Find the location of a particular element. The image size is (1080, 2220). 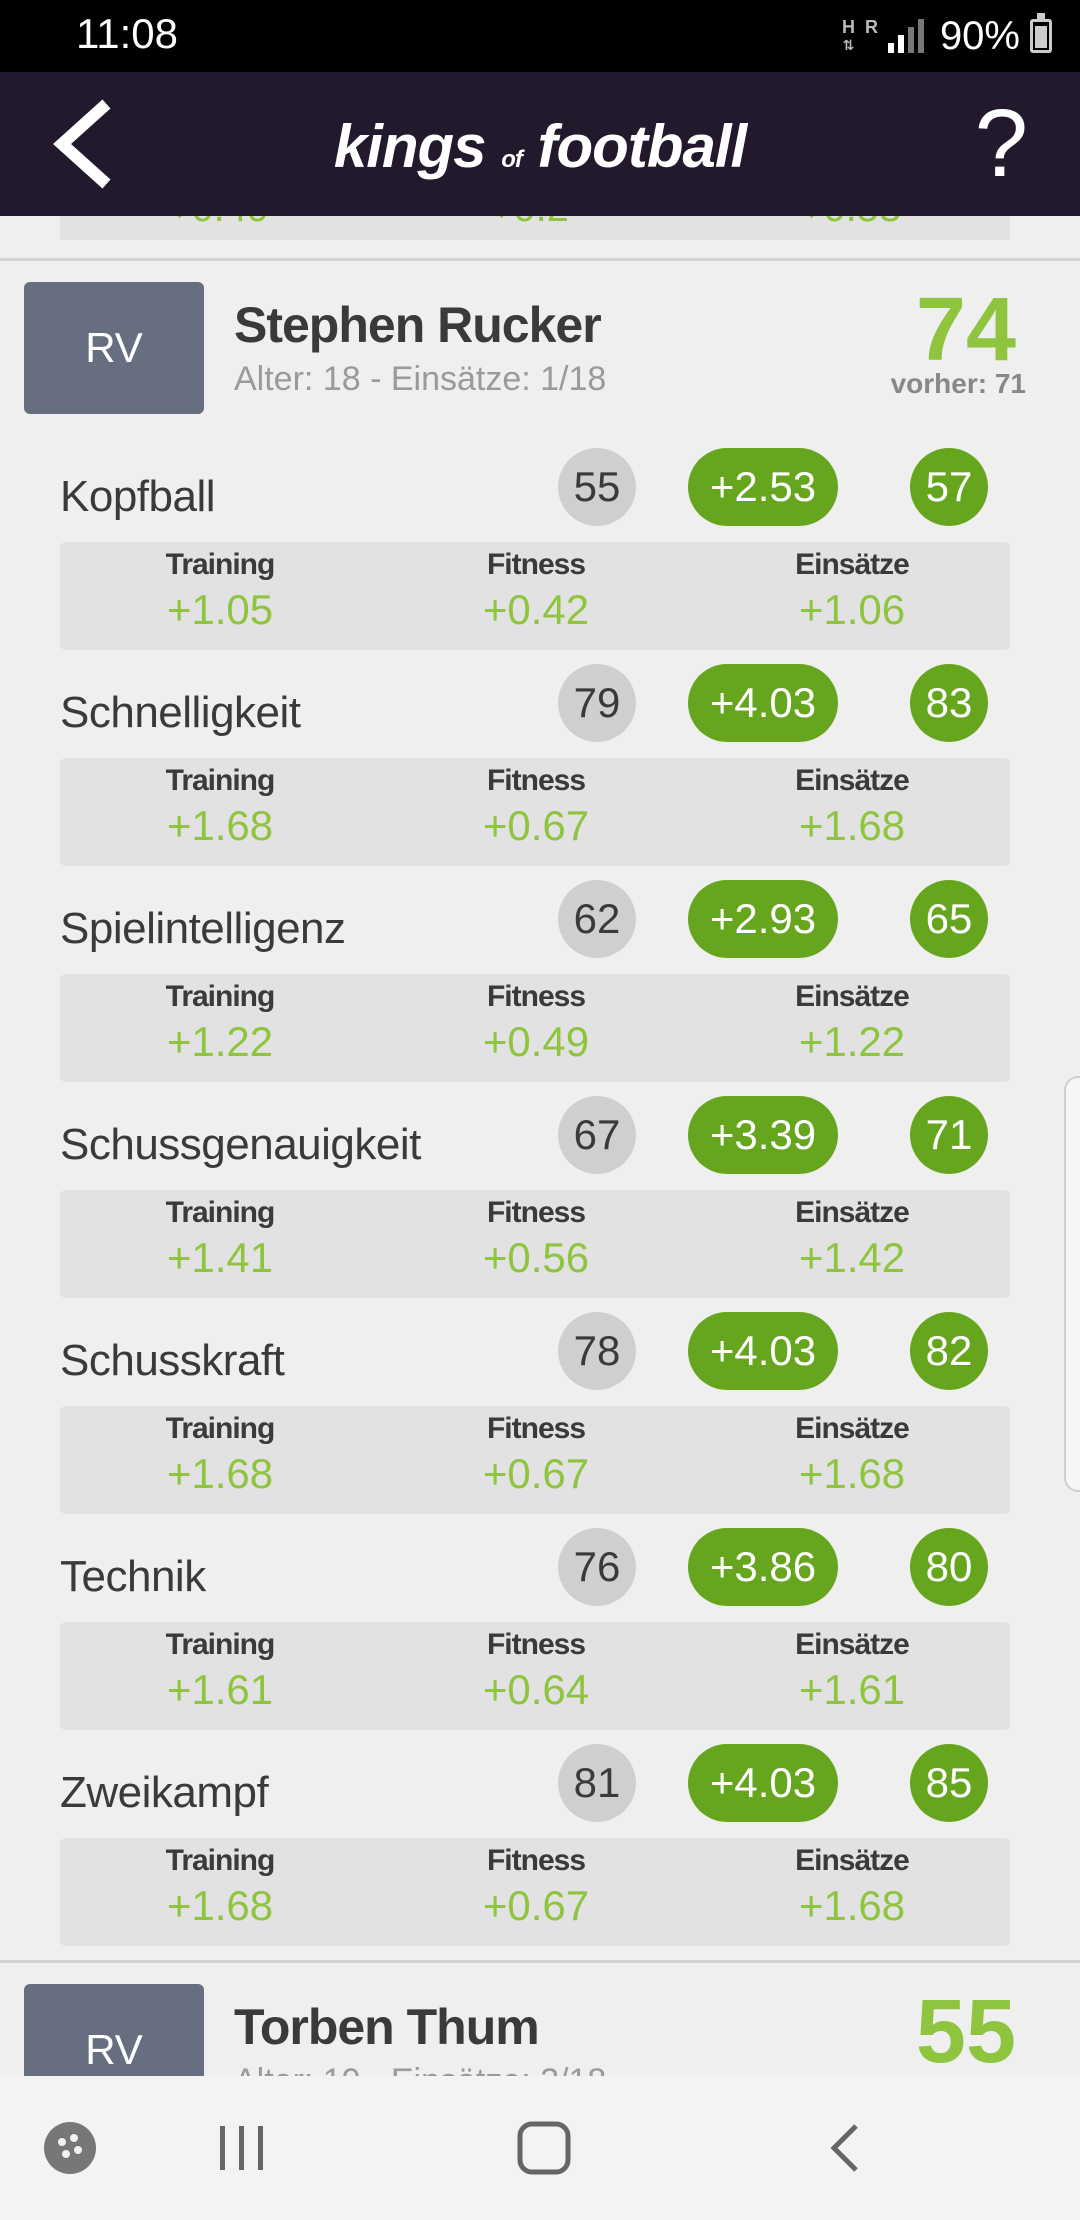

breakdown-value: +0.49 is located at coordinates (536, 1041).